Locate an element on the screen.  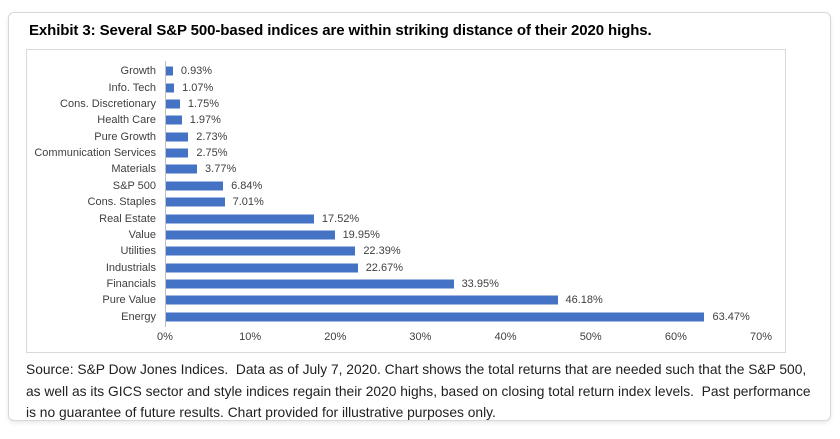
bar-plot: 46.18% is located at coordinates (462, 300).